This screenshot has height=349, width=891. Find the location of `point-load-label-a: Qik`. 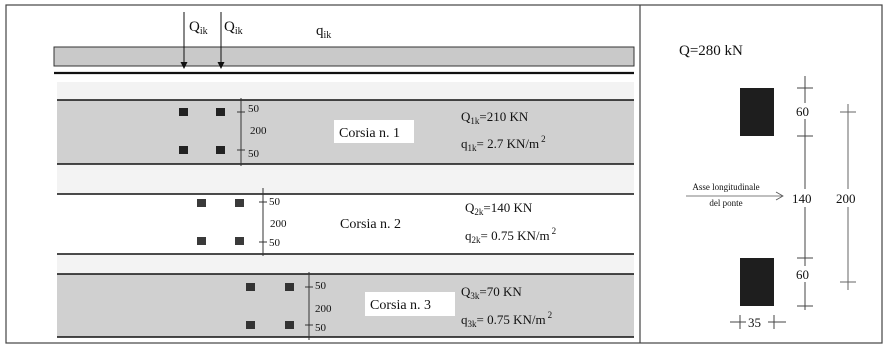

point-load-label-a: Qik is located at coordinates (198, 28).